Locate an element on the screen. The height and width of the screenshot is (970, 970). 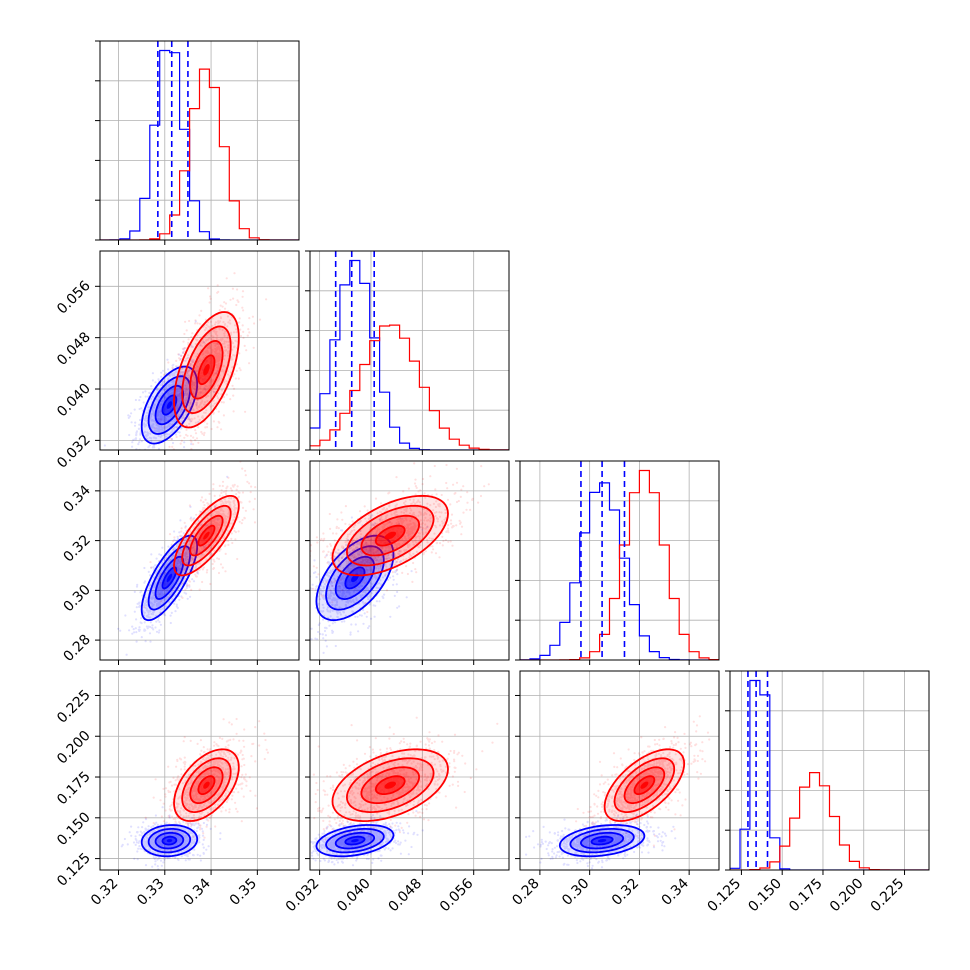
y-tick-label: 0.34 is located at coordinates (76, 498).